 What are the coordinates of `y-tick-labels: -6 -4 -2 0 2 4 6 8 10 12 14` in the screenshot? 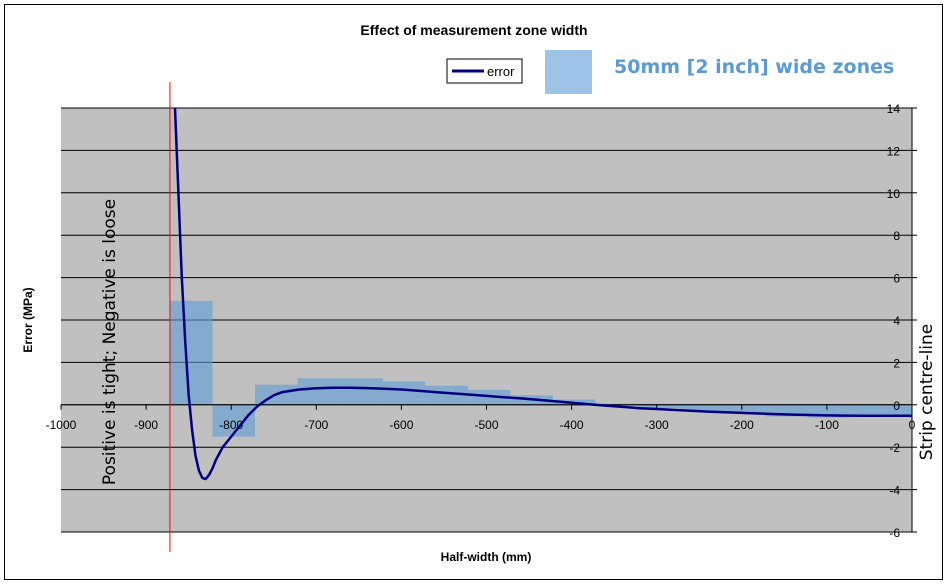 It's located at (894, 321).